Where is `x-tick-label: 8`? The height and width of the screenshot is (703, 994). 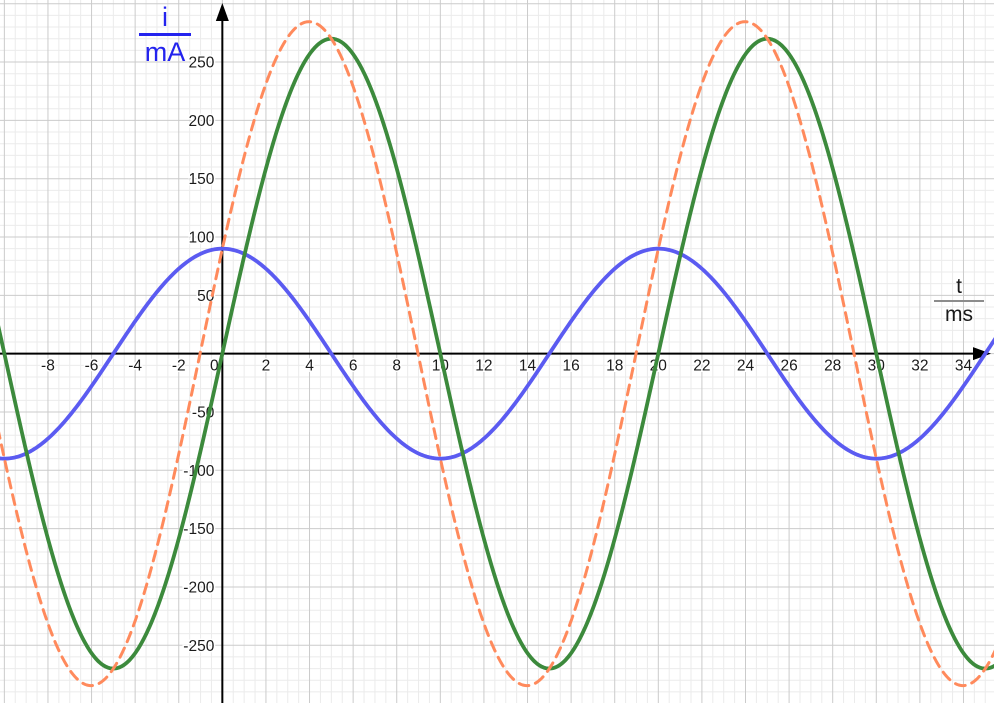
x-tick-label: 8 is located at coordinates (396, 366).